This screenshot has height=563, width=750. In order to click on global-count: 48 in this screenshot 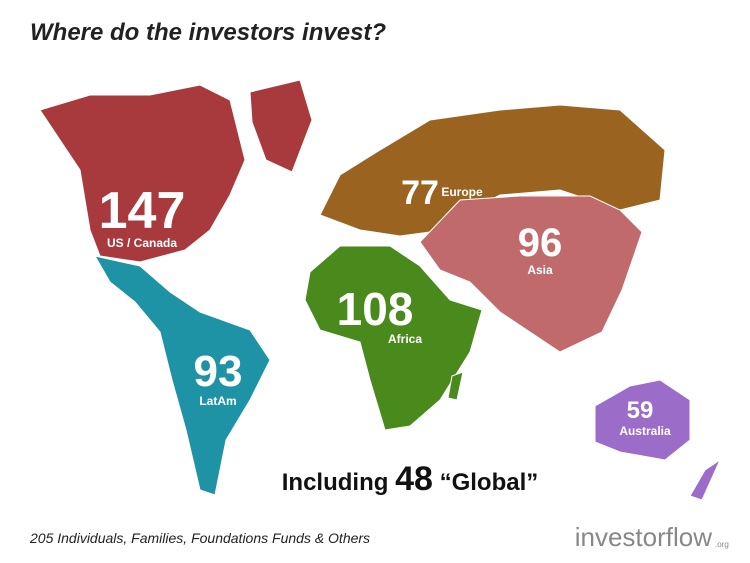, I will do `click(414, 479)`.